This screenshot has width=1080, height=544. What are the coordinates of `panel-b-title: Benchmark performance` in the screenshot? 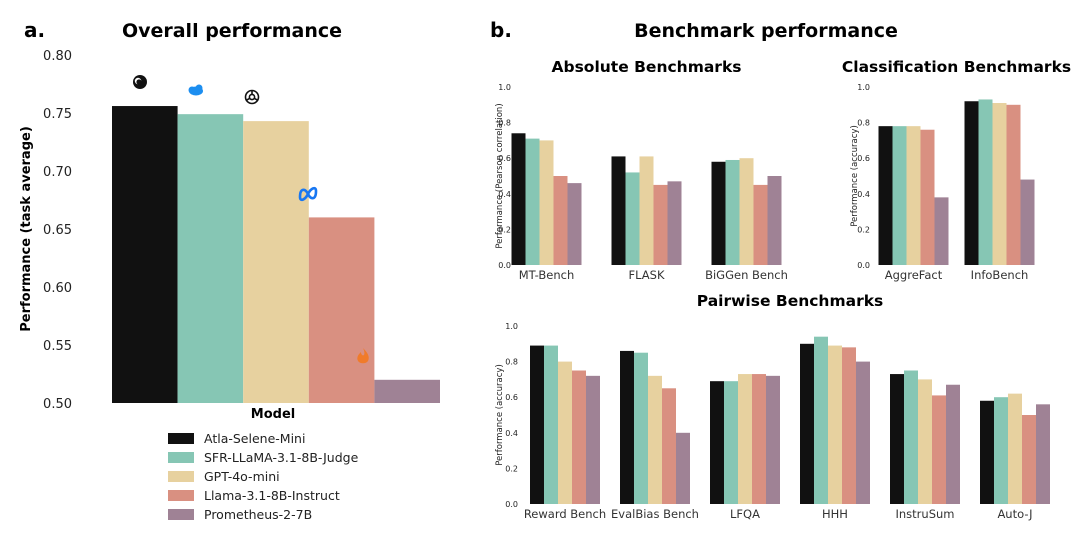 It's located at (766, 31).